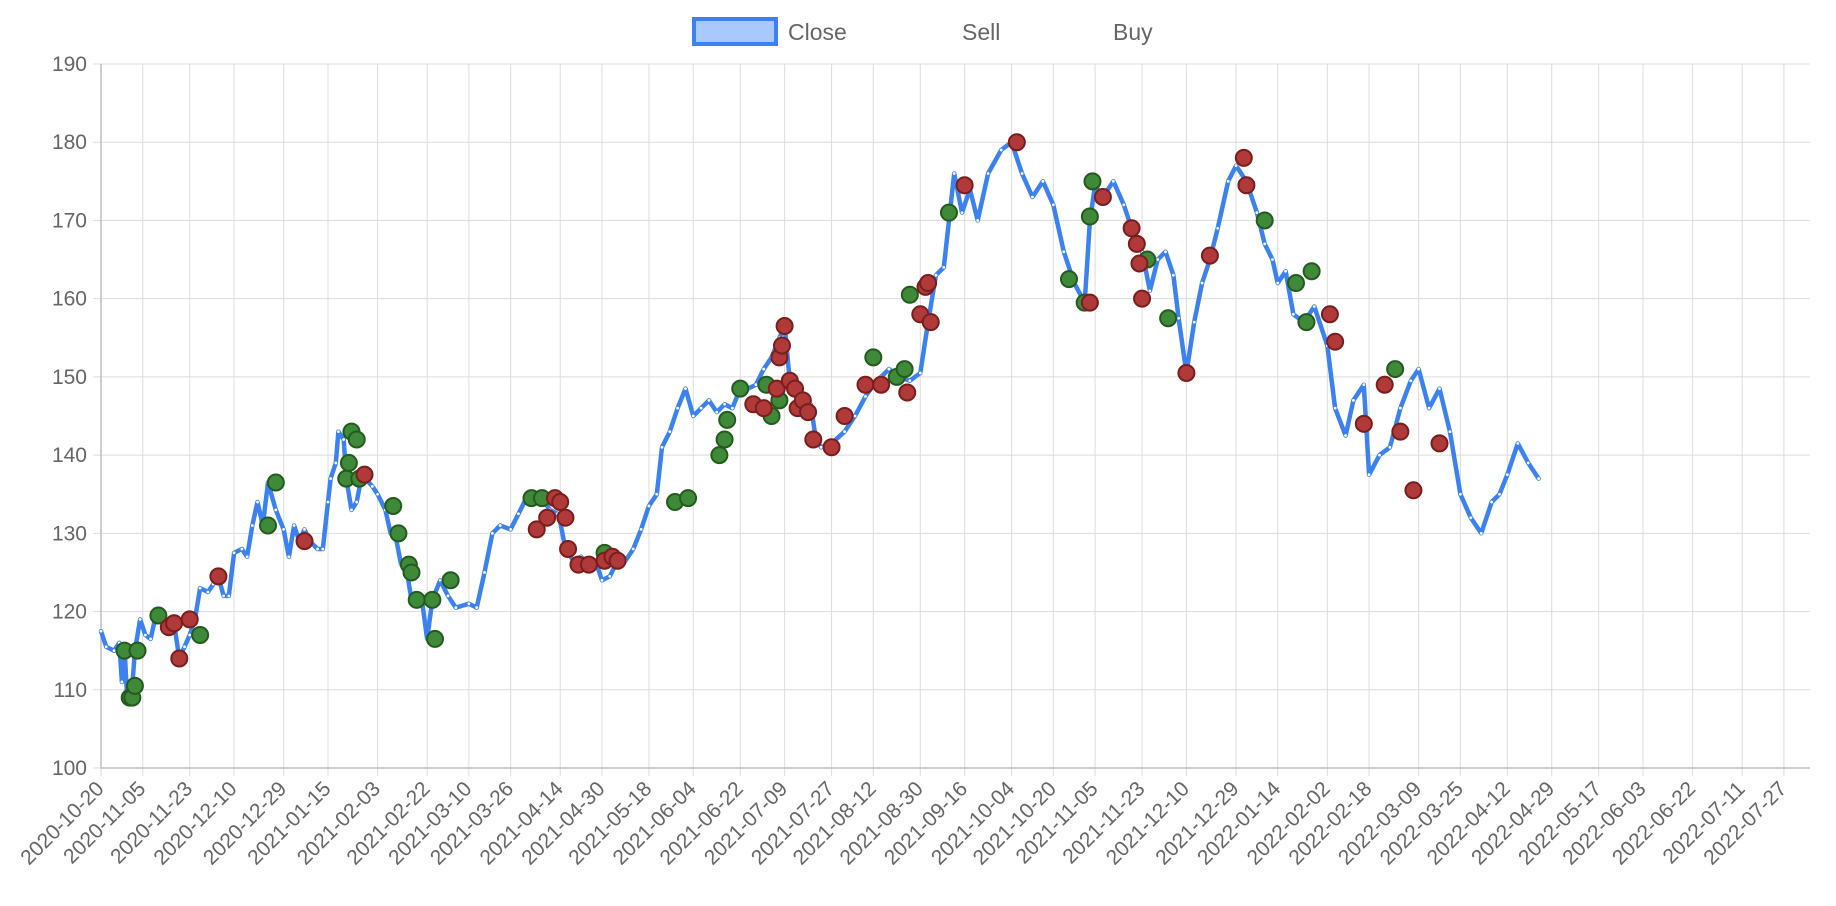 This screenshot has width=1836, height=906. I want to click on y-tick-label: 120, so click(69, 612).